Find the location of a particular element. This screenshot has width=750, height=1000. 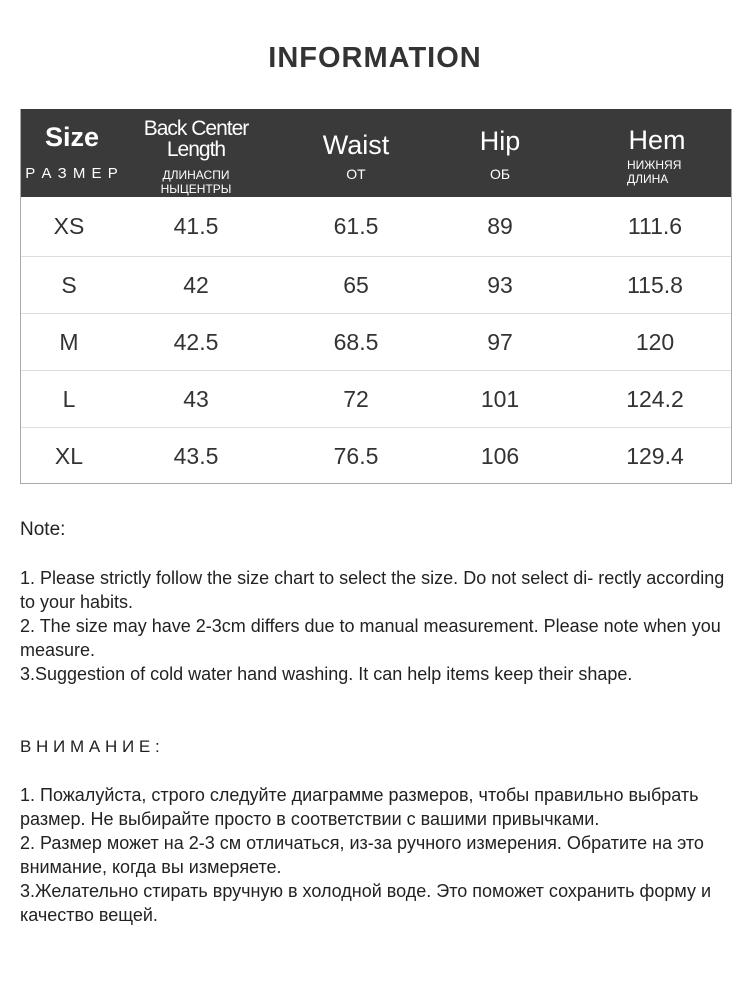

table-cell: 61.5 is located at coordinates (356, 226).